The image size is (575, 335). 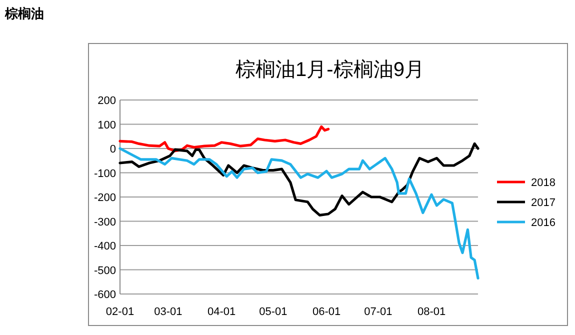 What do you see at coordinates (105, 295) in the screenshot?
I see `y-tick-label: -600` at bounding box center [105, 295].